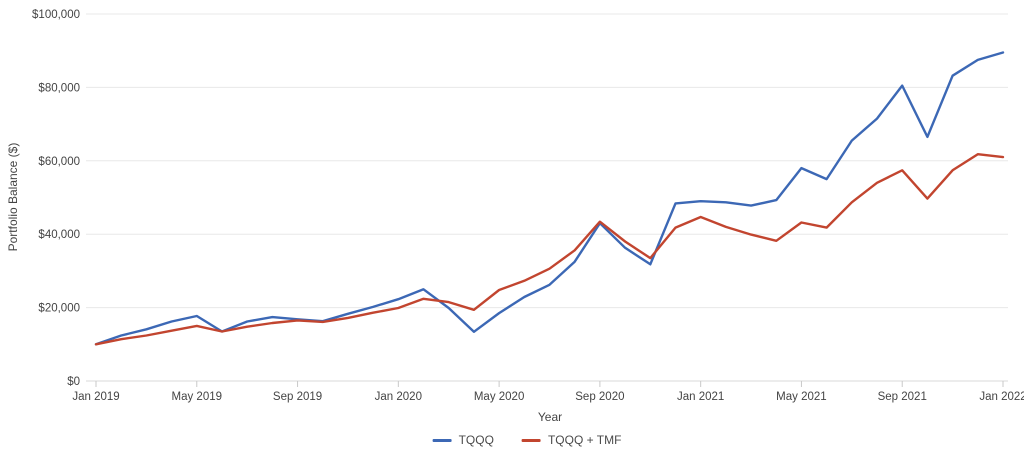  What do you see at coordinates (398, 397) in the screenshot?
I see `x-tick-label: Jan 2020` at bounding box center [398, 397].